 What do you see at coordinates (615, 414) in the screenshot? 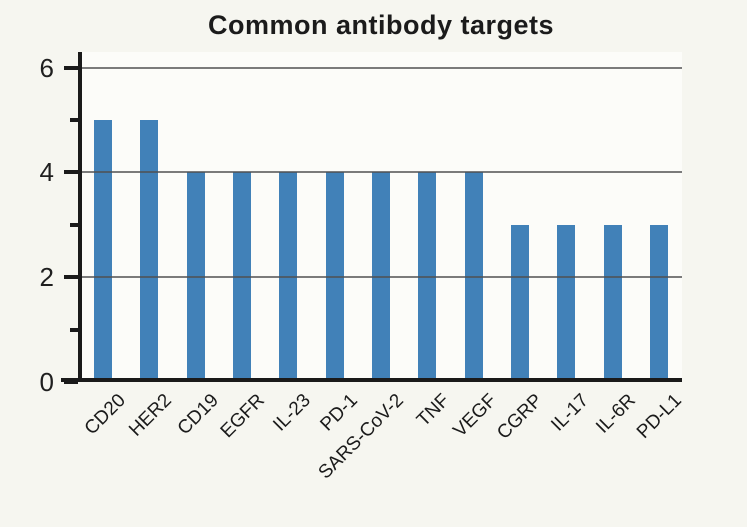
I see `x-tick-label: IL-6R` at bounding box center [615, 414].